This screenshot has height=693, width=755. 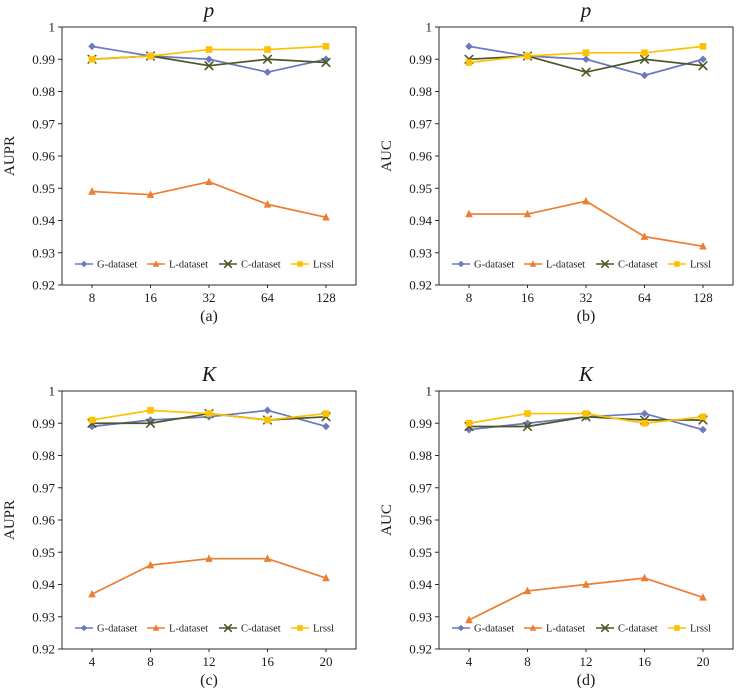 I want to click on x-tick-label: 4, so click(x=469, y=661).